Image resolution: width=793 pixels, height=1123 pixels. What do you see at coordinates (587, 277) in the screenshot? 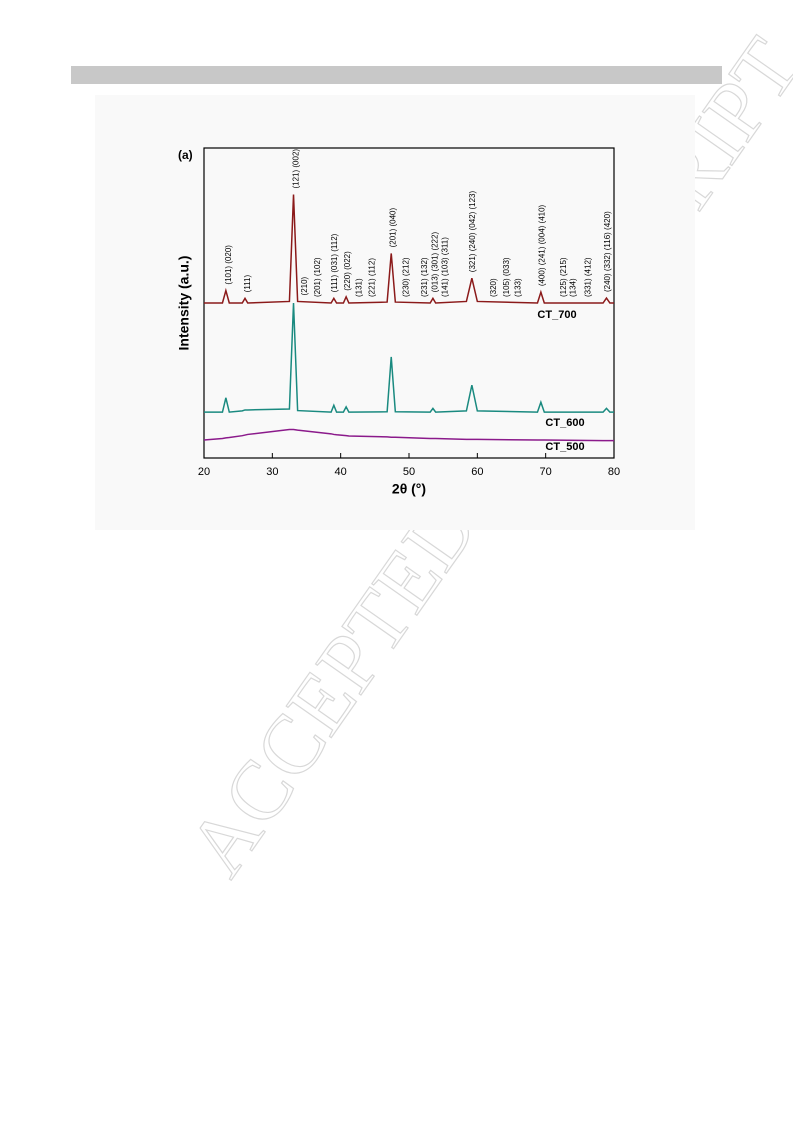
I see `peak-annotation: (331) (412)` at bounding box center [587, 277].